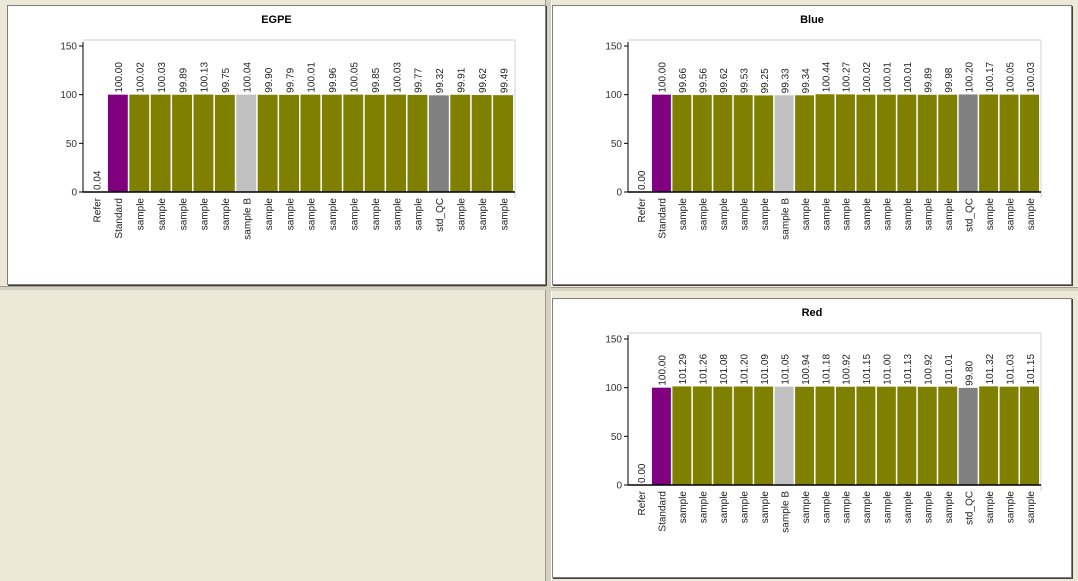 This screenshot has width=1078, height=581. Describe the element at coordinates (814, 289) in the screenshot. I see `horizontal-splitter-right` at that location.